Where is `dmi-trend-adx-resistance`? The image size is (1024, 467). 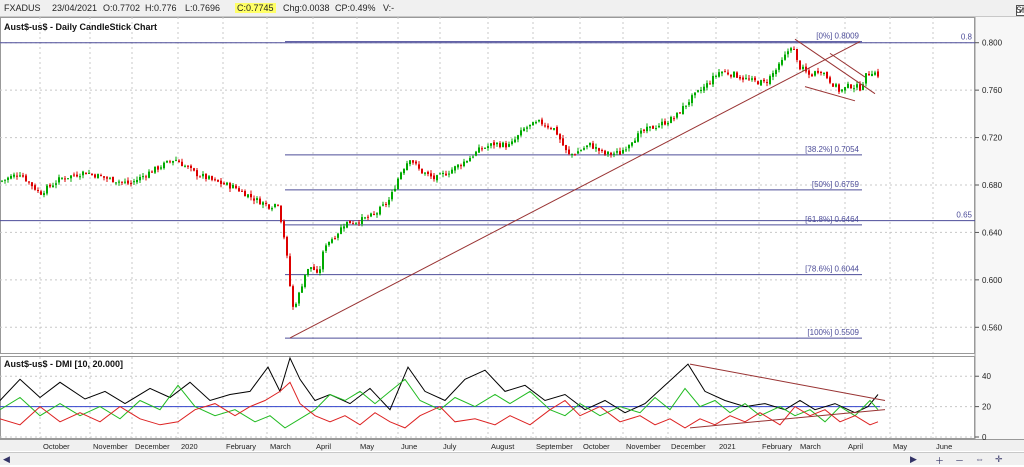
dmi-trend-adx-resistance is located at coordinates (787, 382).